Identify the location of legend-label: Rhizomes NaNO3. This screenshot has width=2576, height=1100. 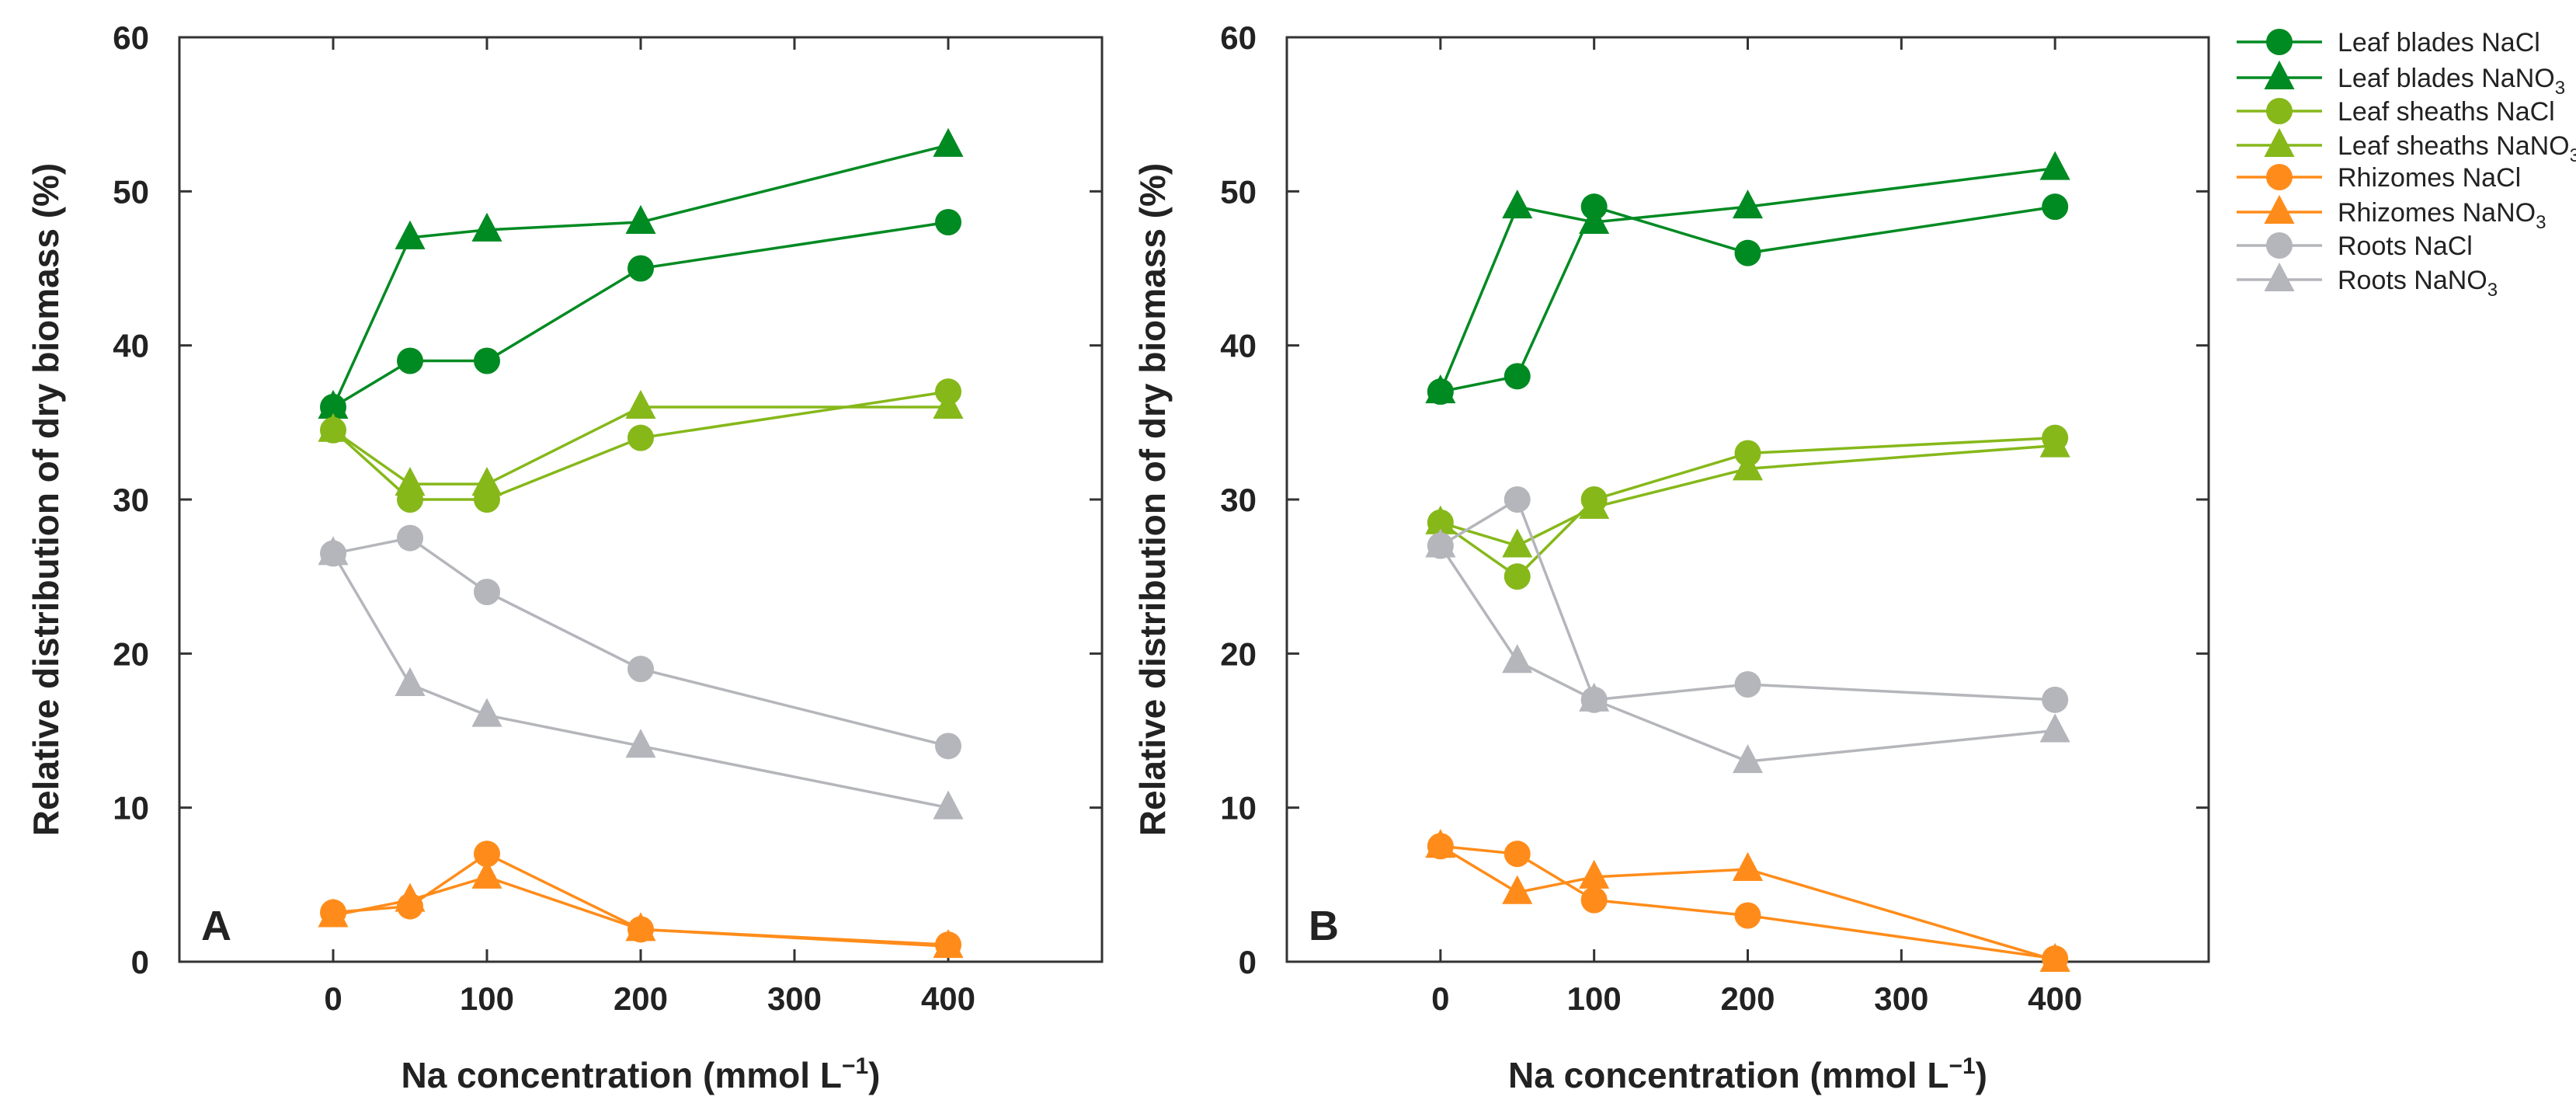
(2442, 216).